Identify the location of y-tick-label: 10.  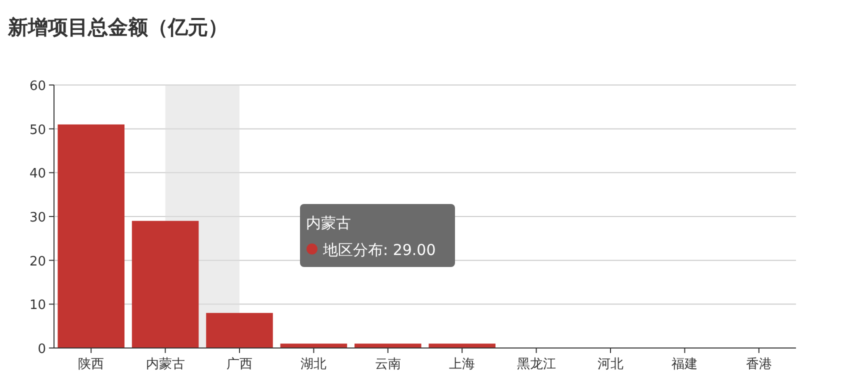
(37, 306).